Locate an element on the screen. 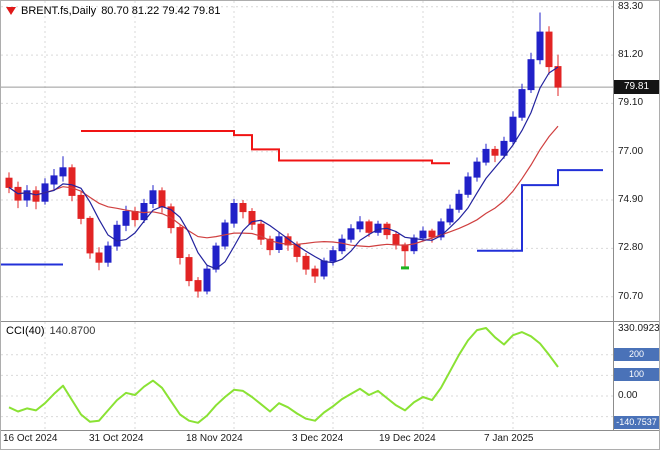 Image resolution: width=660 pixels, height=450 pixels. time-axis-label: 18 Nov 2024 is located at coordinates (214, 438).